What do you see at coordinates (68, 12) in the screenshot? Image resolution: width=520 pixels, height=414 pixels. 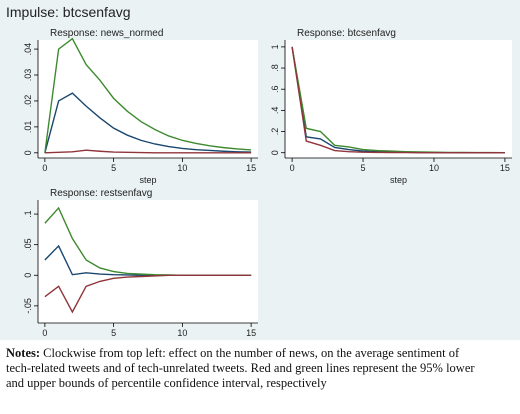 I see `figure-title: Impulse: btcsenfavg` at bounding box center [68, 12].